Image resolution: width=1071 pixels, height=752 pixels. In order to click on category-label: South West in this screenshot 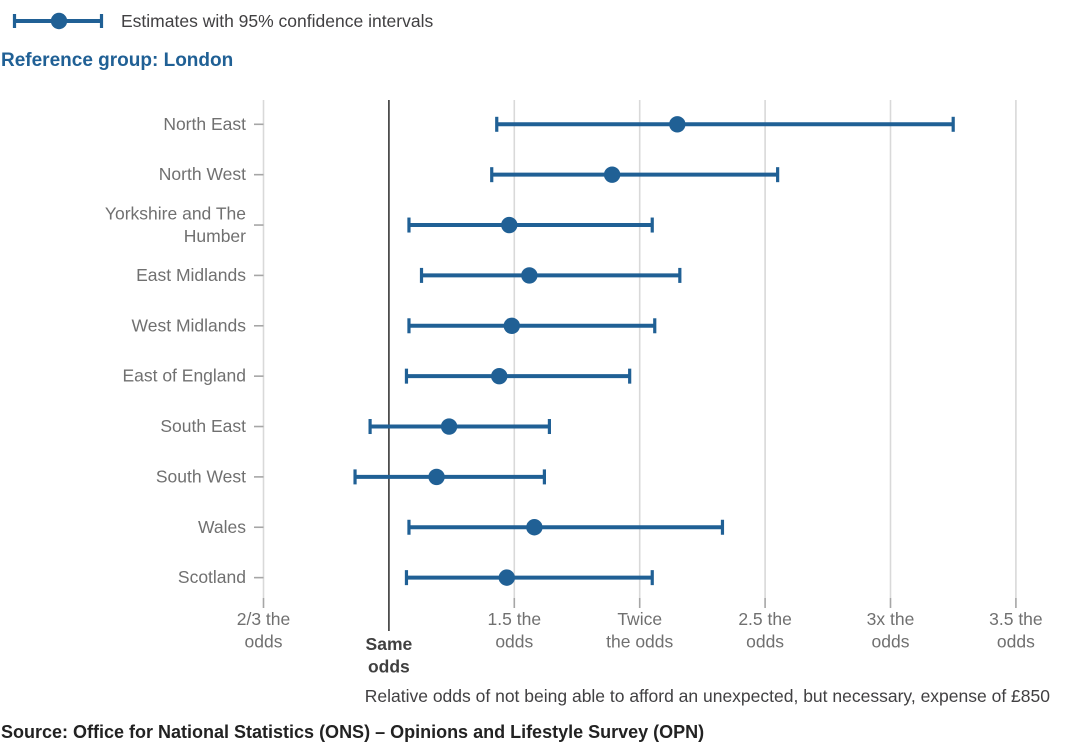, I will do `click(201, 476)`.